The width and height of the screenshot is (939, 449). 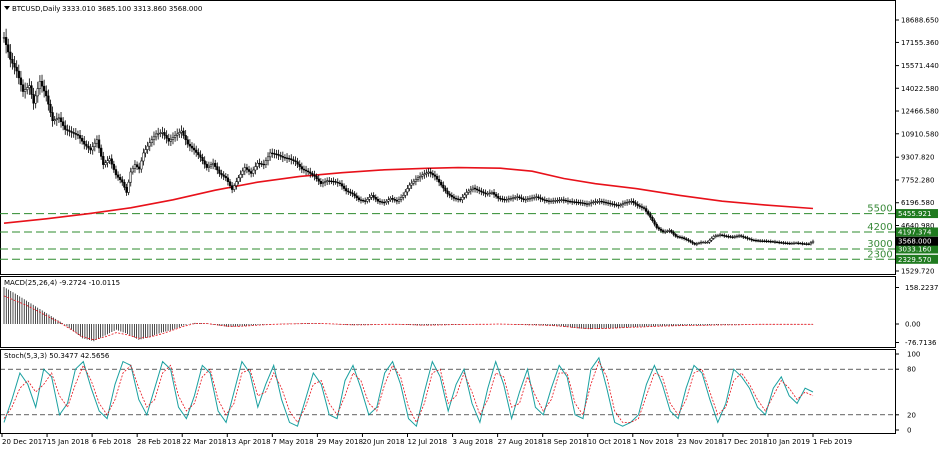 What do you see at coordinates (520, 442) in the screenshot?
I see `time-tick-label: 27 Aug 2018` at bounding box center [520, 442].